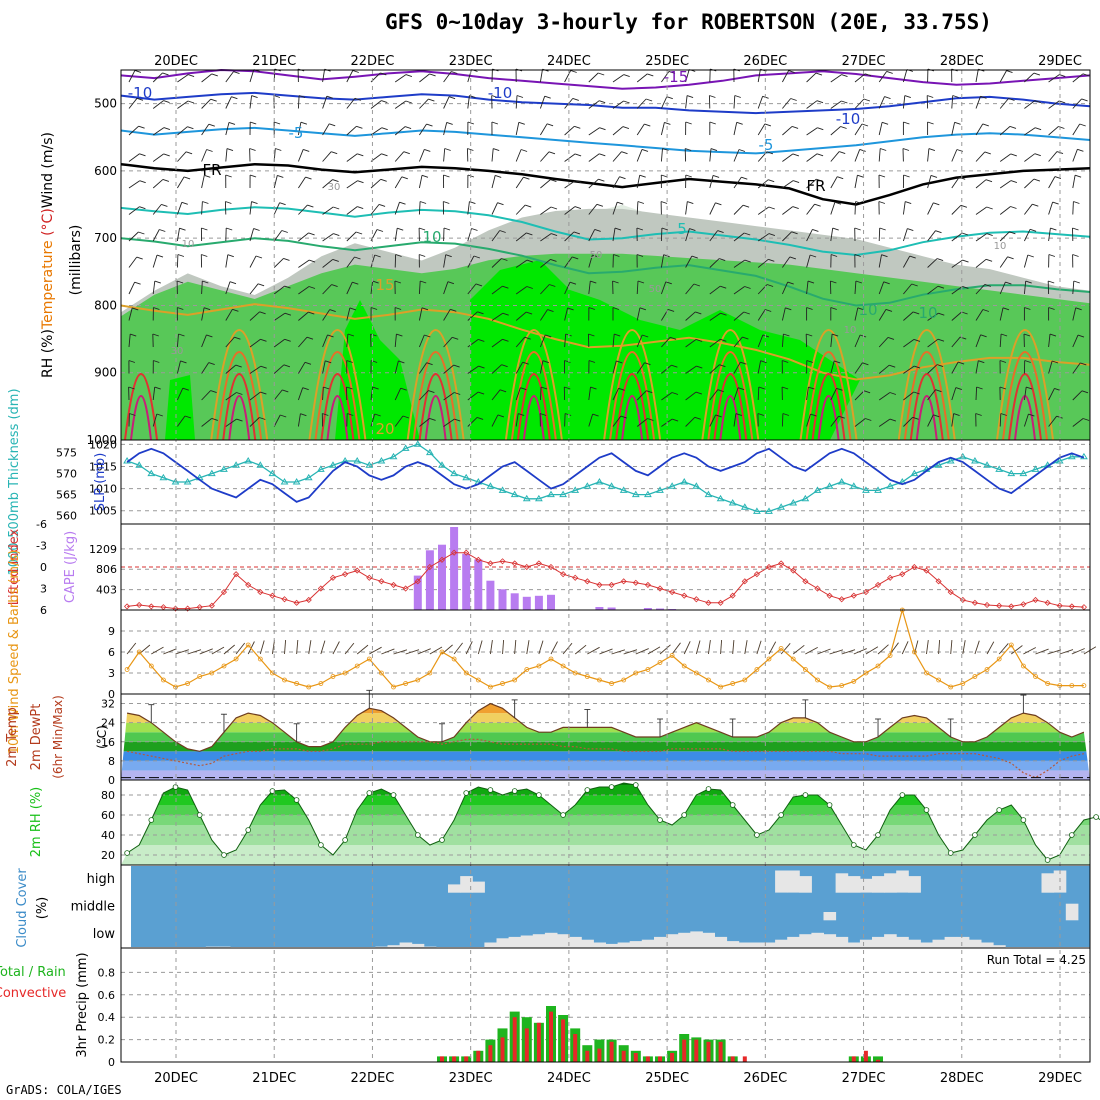  Describe the element at coordinates (1023, 820) in the screenshot. I see `rh-point` at that location.